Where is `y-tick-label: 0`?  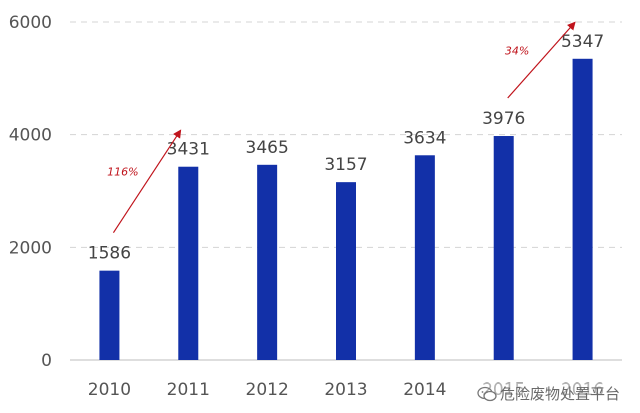 y-tick-label: 0 is located at coordinates (46, 361).